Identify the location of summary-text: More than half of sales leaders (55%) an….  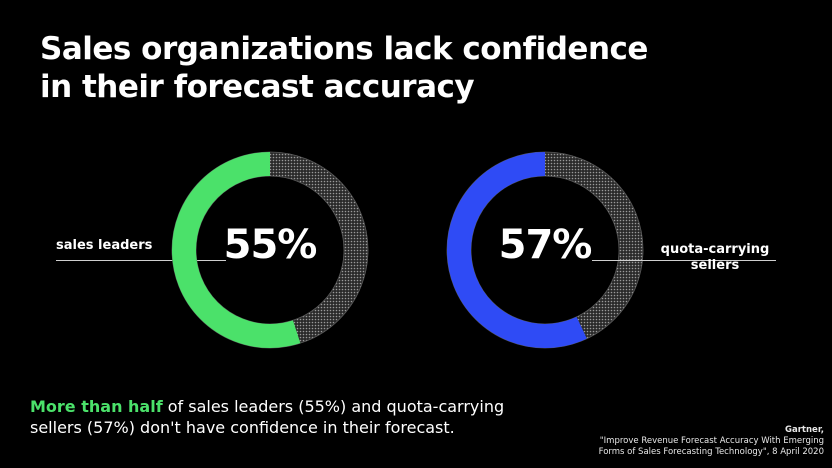
(290, 417).